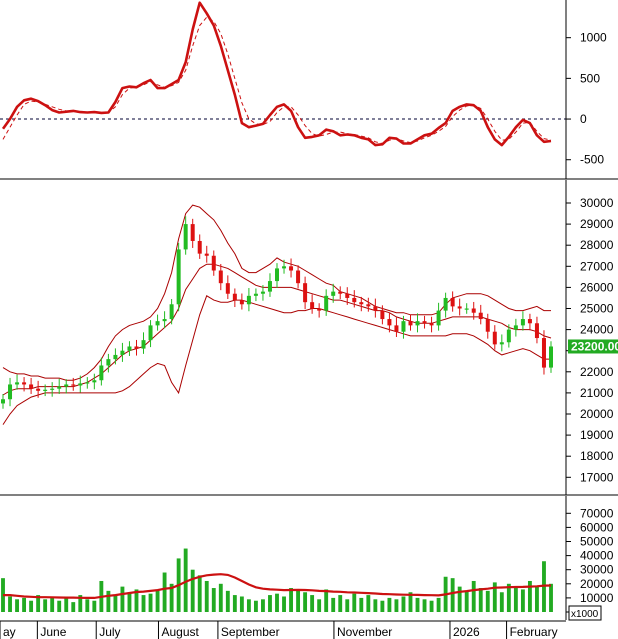 Image resolution: width=618 pixels, height=639 pixels. What do you see at coordinates (597, 584) in the screenshot?
I see `volume-tick-label: 20000` at bounding box center [597, 584].